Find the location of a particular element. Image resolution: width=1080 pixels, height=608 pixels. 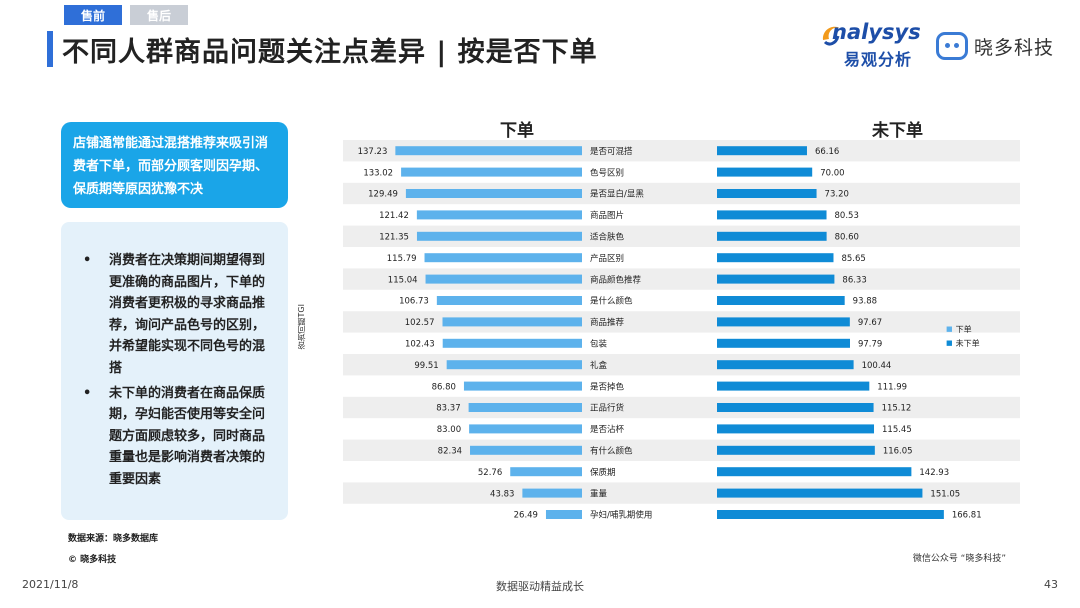

footer-date: 2021/11/8 is located at coordinates (50, 584).